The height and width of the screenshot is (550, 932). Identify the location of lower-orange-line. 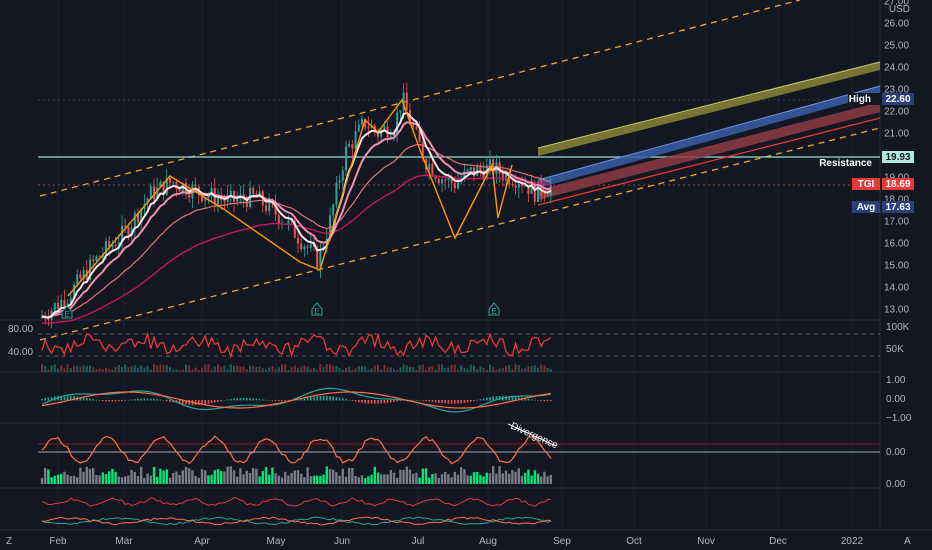
(296, 521).